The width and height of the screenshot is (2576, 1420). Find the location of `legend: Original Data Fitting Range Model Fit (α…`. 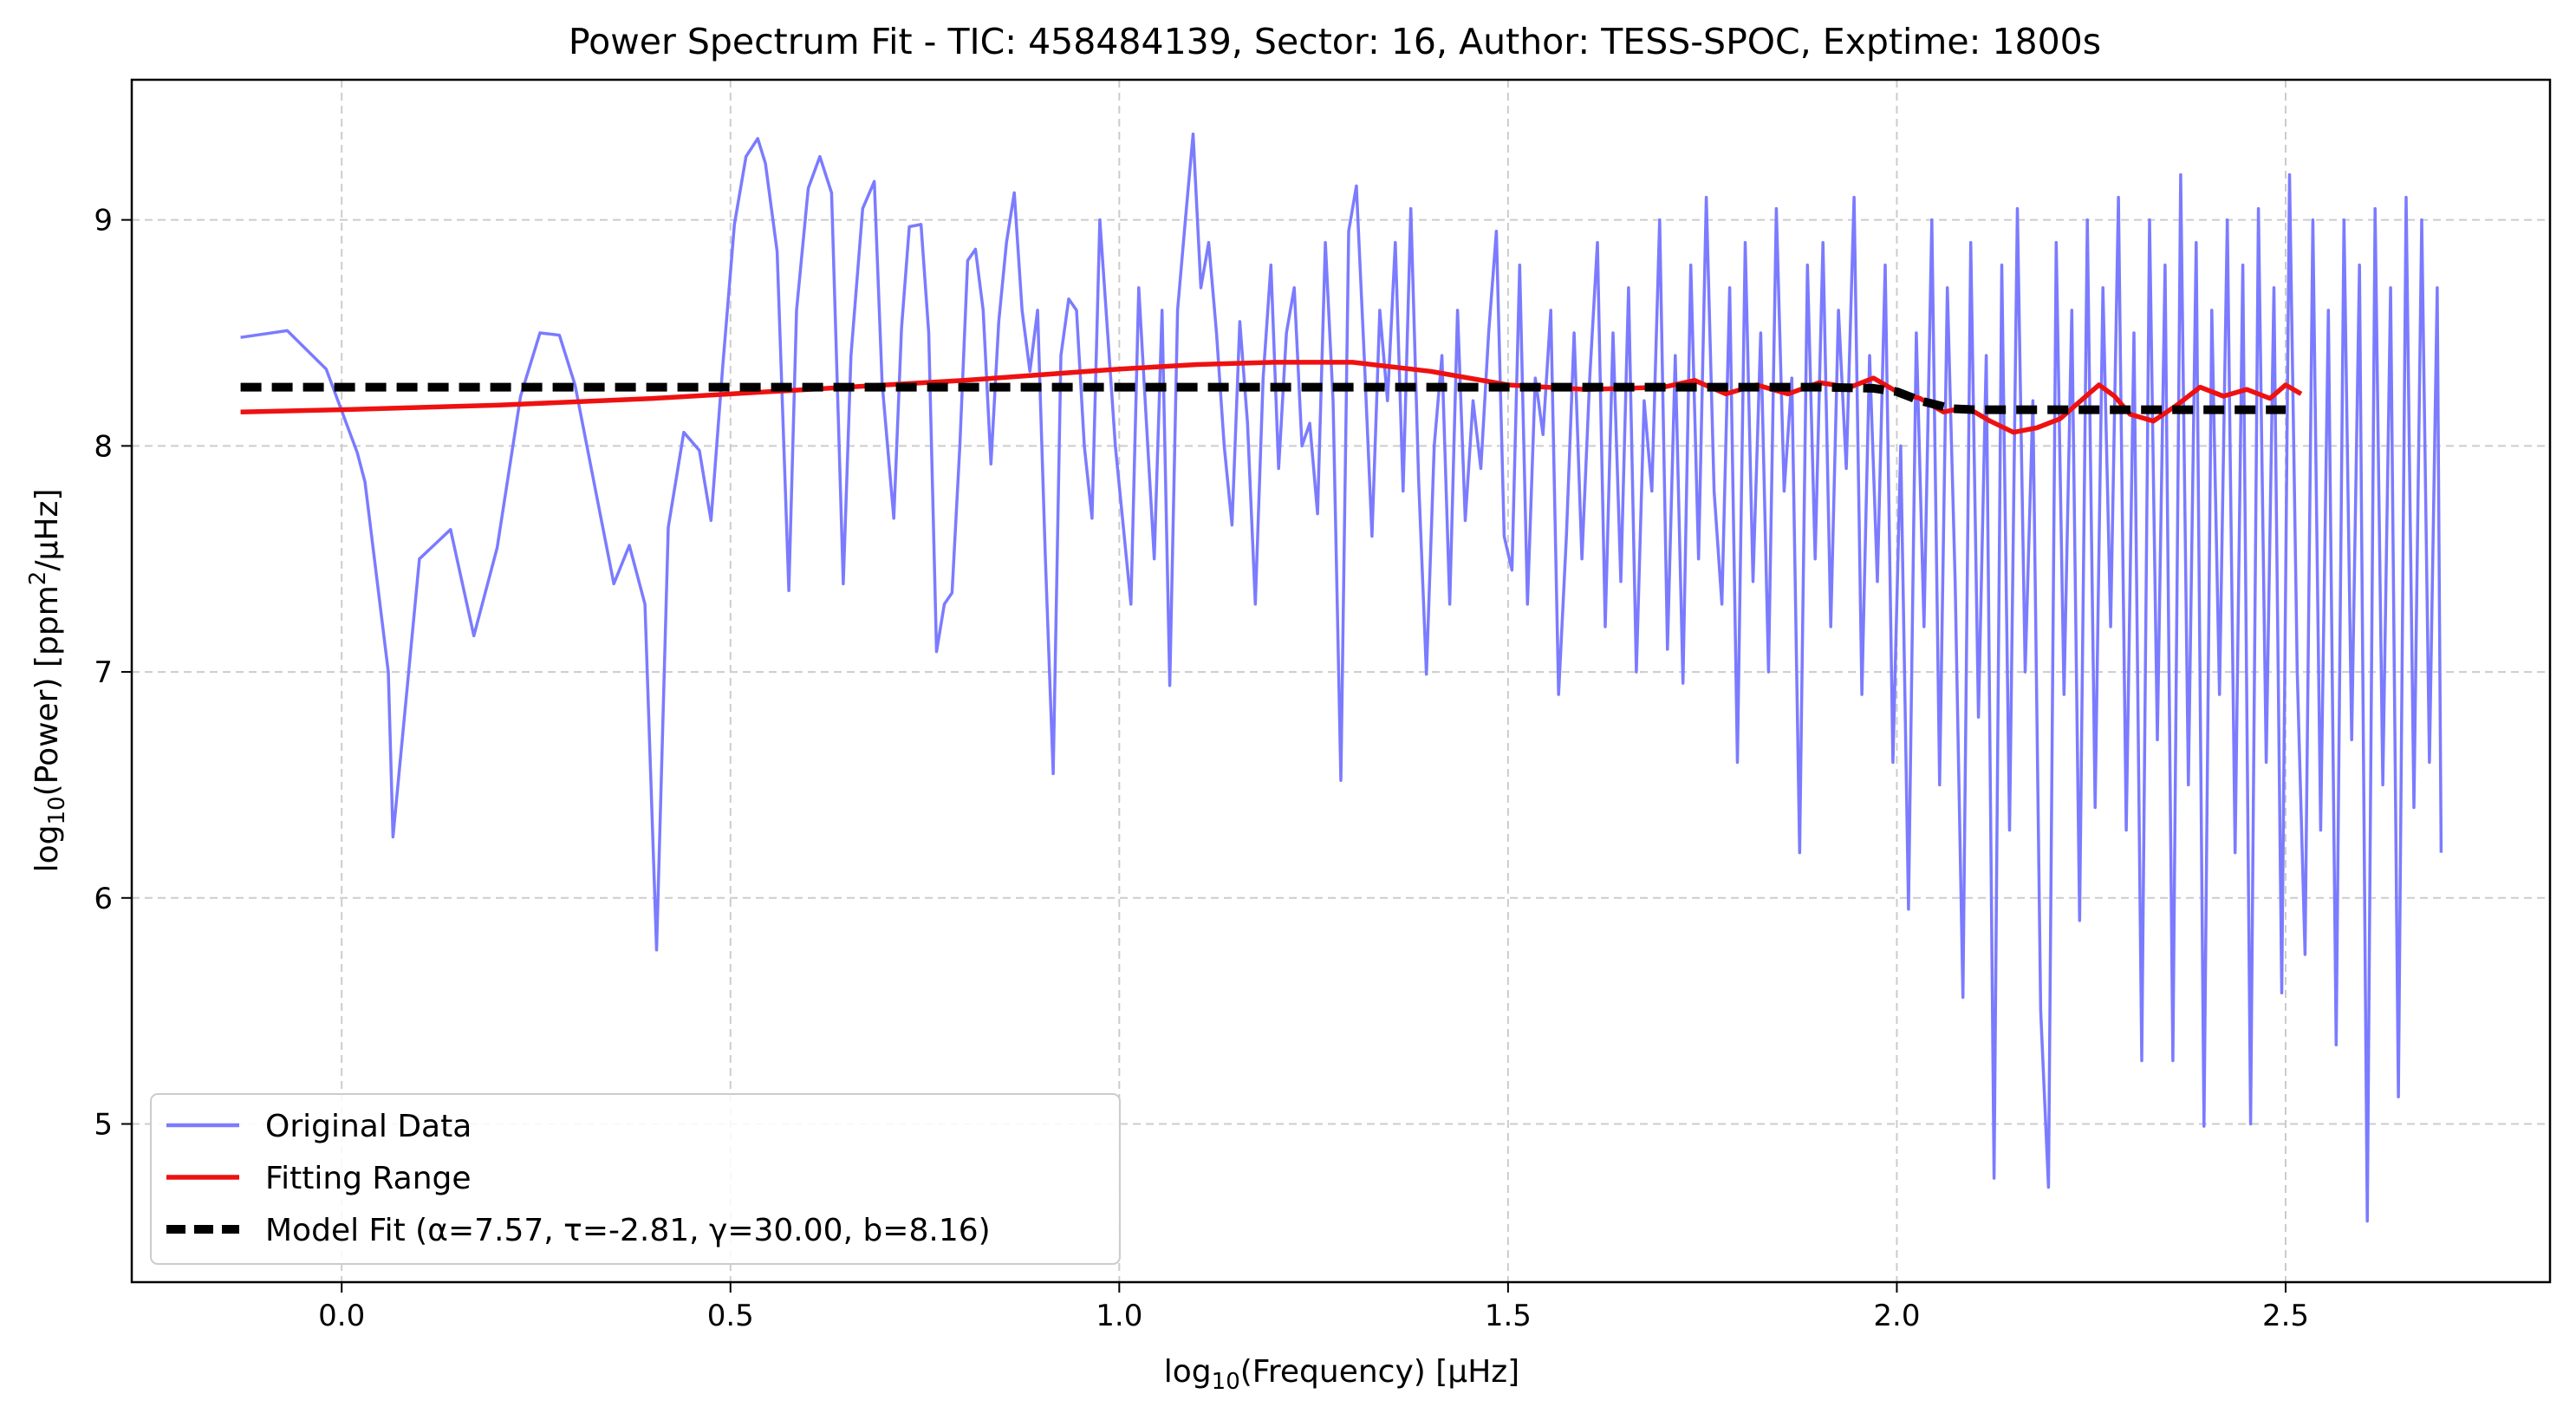

legend: Original Data Fitting Range Model Fit (α… is located at coordinates (635, 1179).